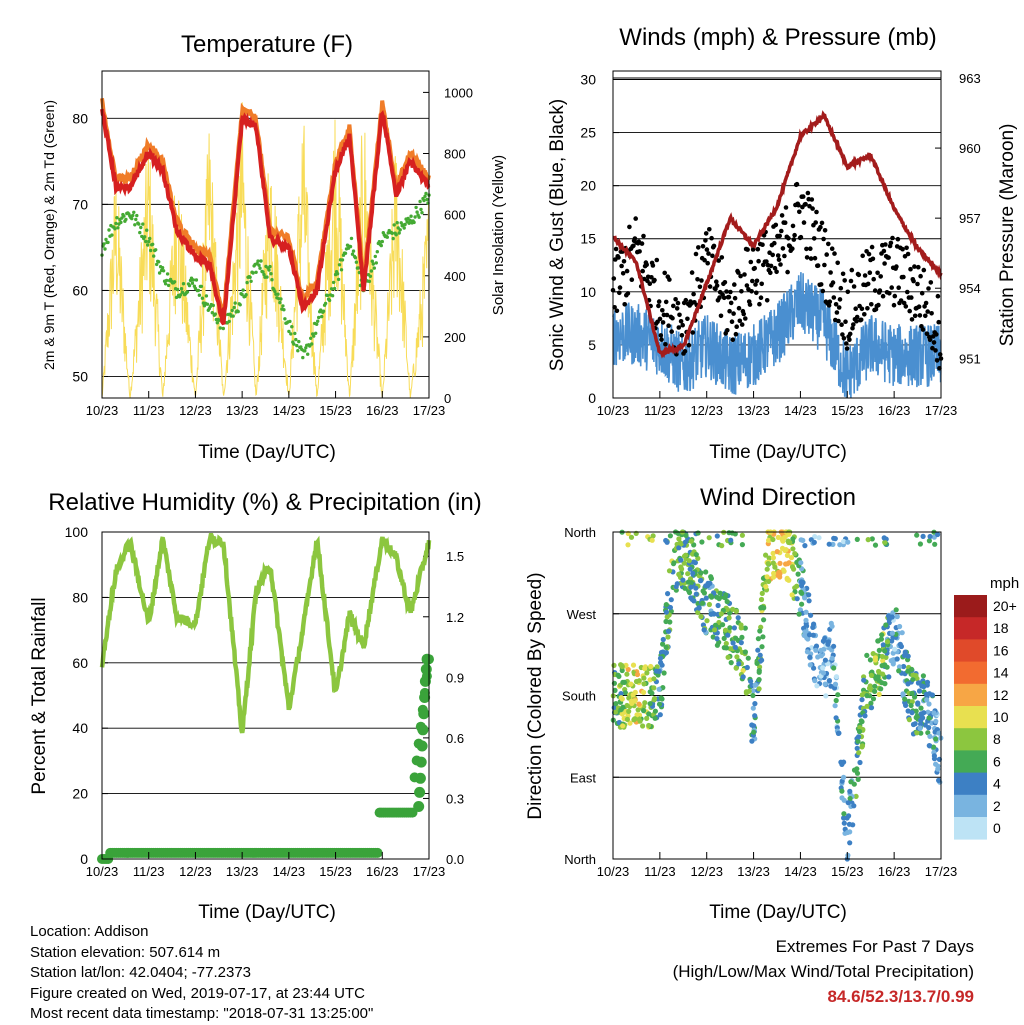  What do you see at coordinates (970, 78) in the screenshot?
I see `winds-right-tick-label: 963` at bounding box center [970, 78].